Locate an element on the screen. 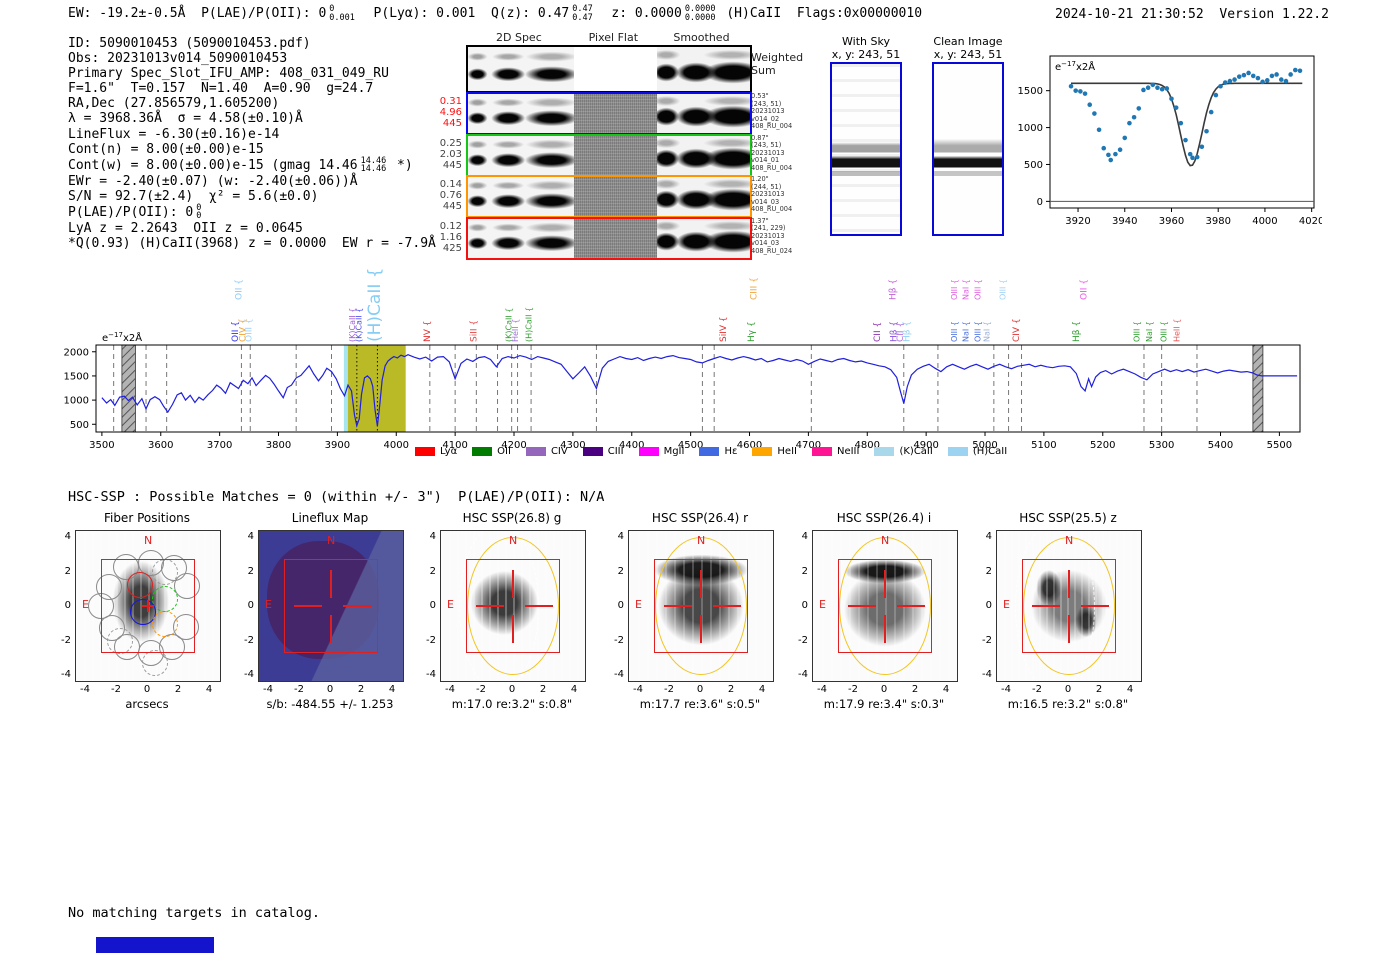 This screenshot has height=953, width=1400. spec2d-row-0-right-labels: Weighted Sum is located at coordinates (777, 64).